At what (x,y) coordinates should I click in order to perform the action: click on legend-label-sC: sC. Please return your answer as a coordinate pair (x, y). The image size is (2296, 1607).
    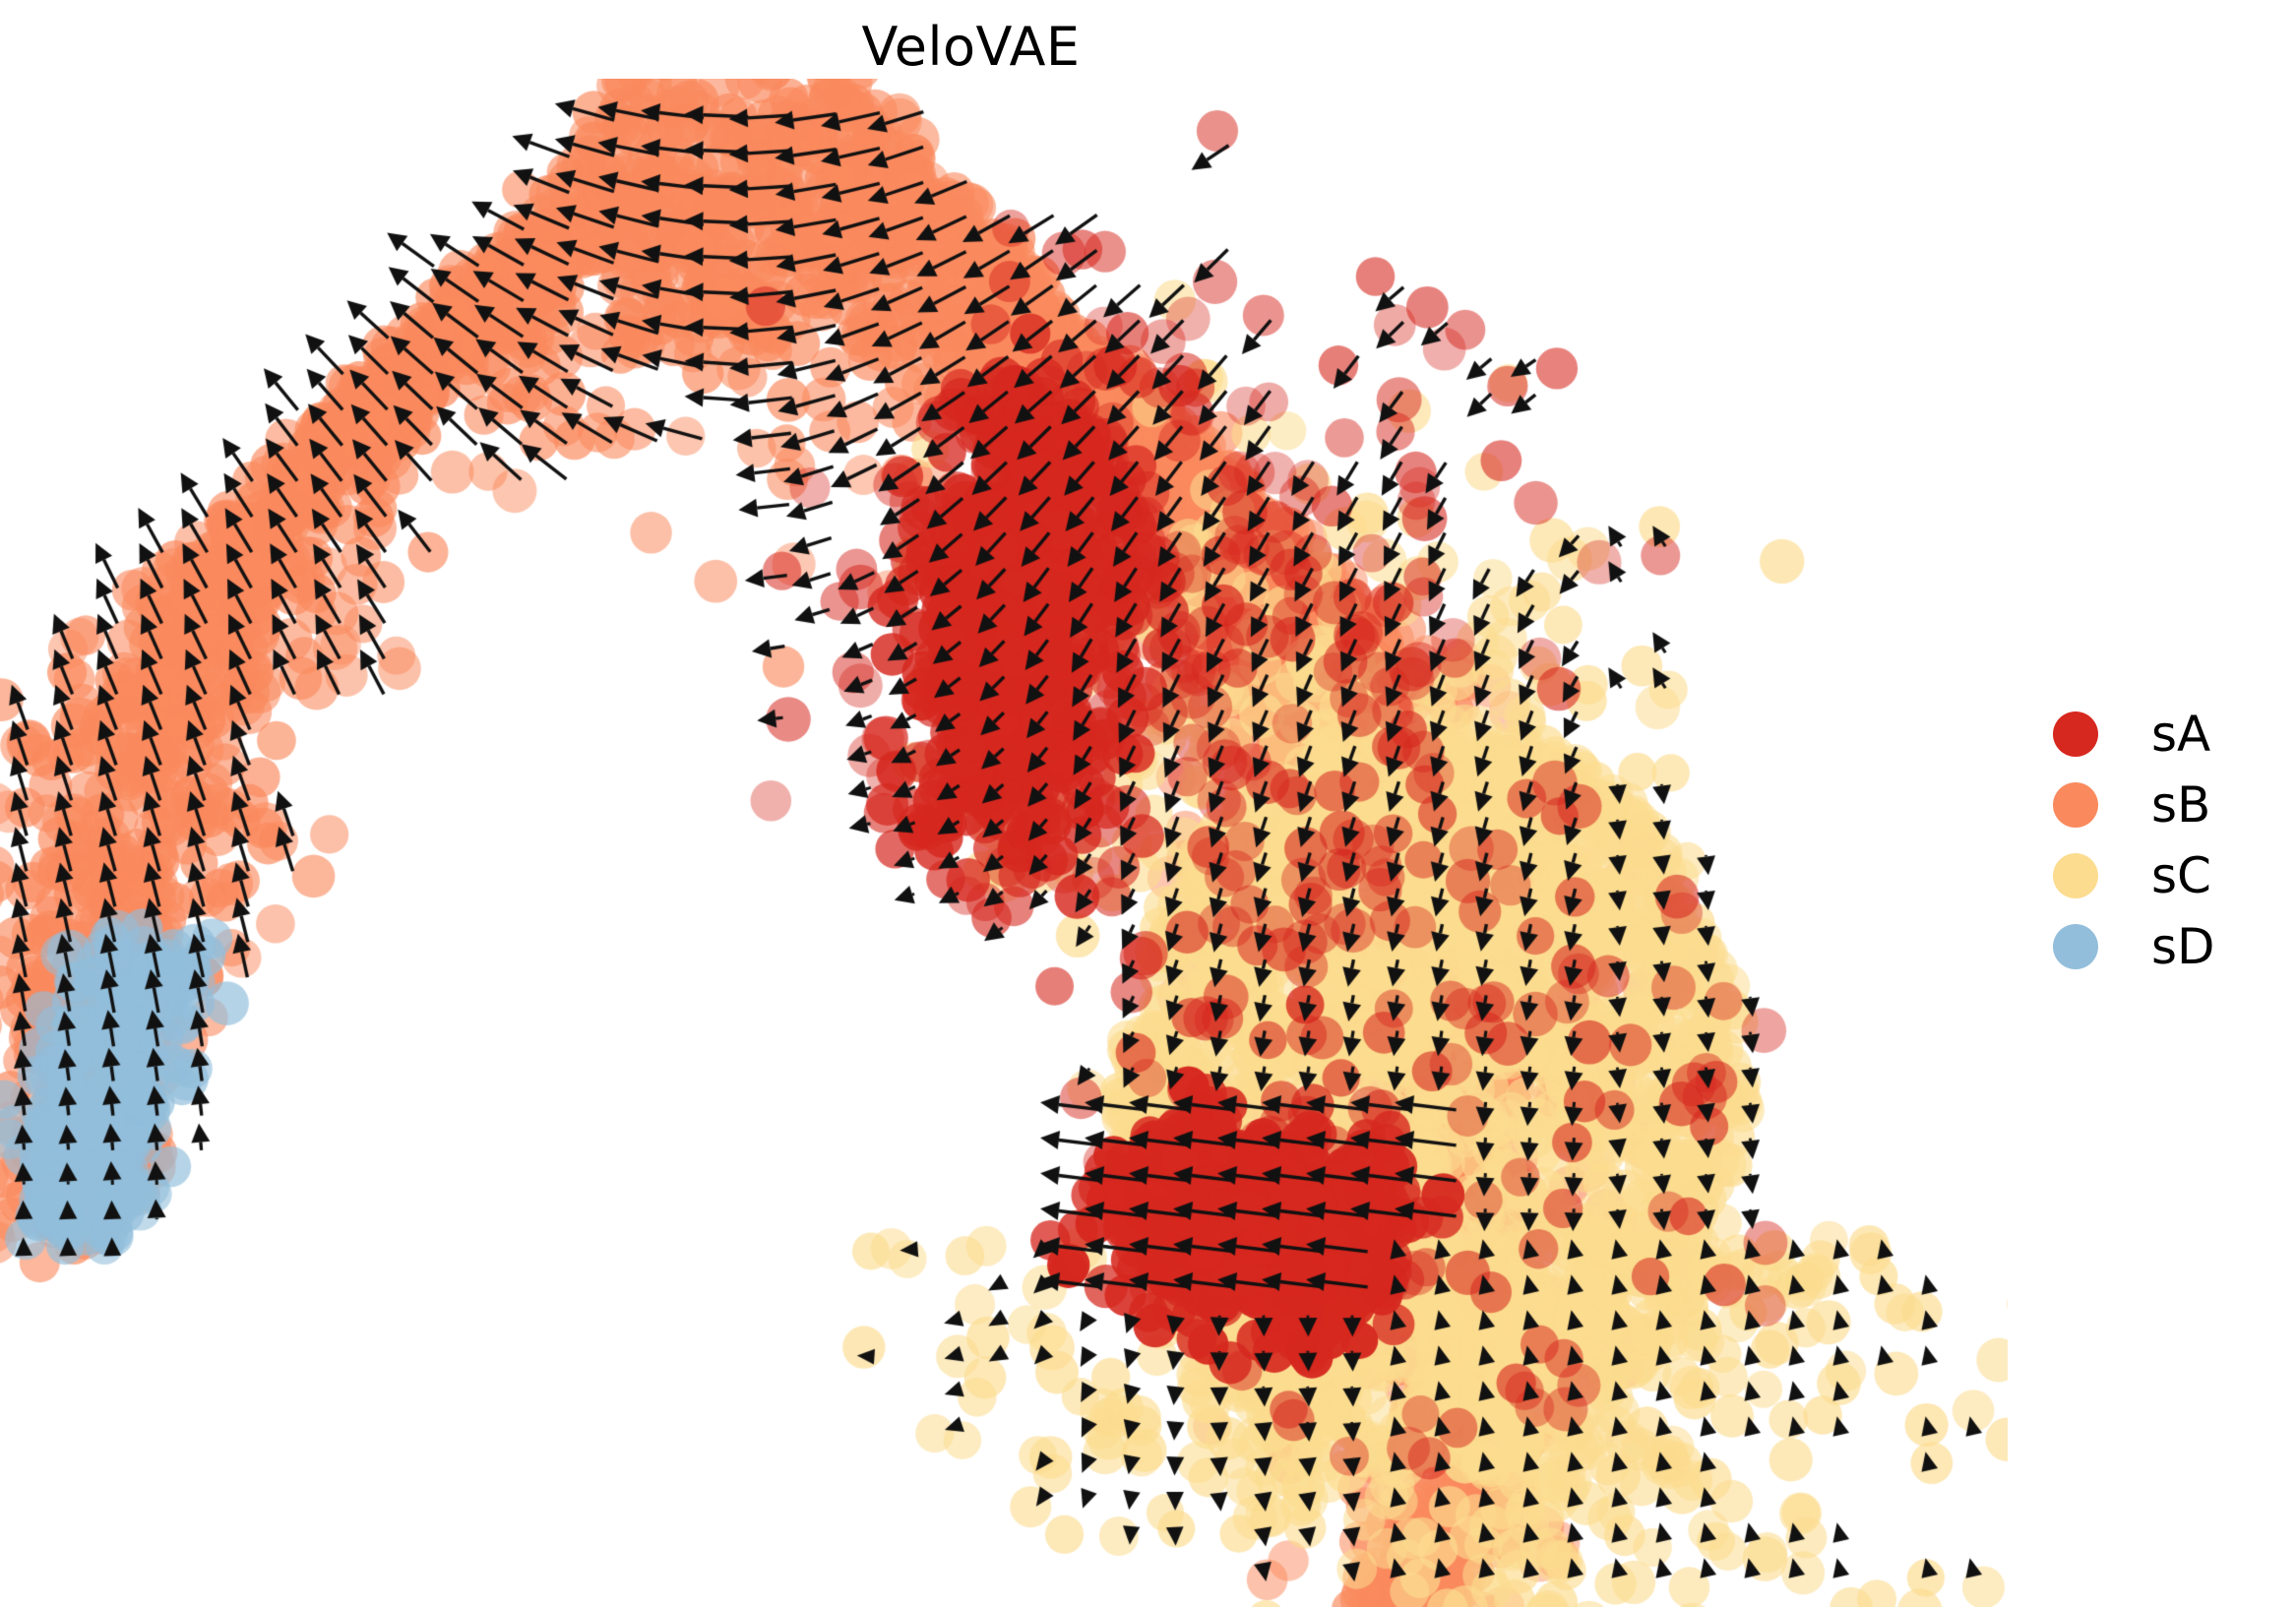
    Looking at the image, I should click on (2181, 875).